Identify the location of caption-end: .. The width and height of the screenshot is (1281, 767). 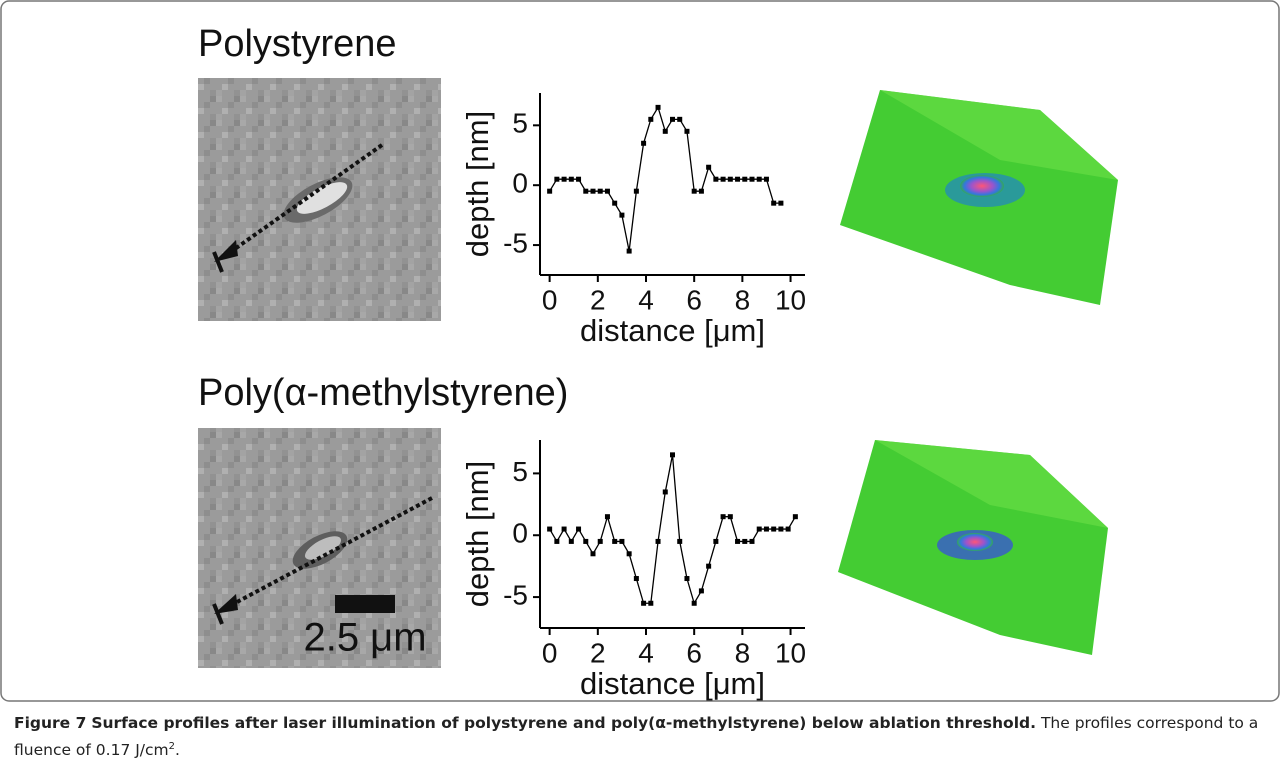
(177, 750).